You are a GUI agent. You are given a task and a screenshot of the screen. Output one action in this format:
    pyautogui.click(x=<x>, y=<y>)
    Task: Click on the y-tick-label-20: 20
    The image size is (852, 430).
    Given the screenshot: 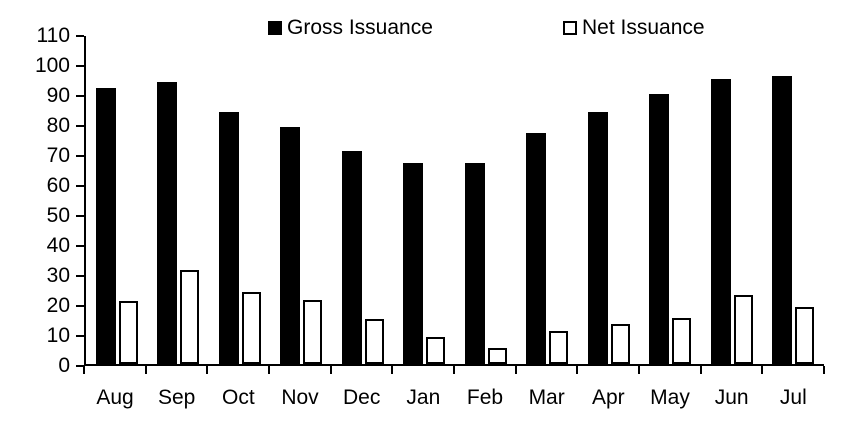 What is the action you would take?
    pyautogui.click(x=58, y=305)
    